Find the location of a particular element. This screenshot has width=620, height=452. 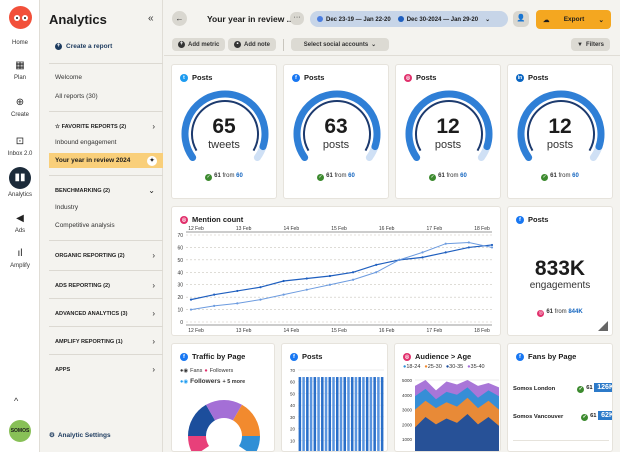

add-metric-button: + Add metric is located at coordinates (199, 44).